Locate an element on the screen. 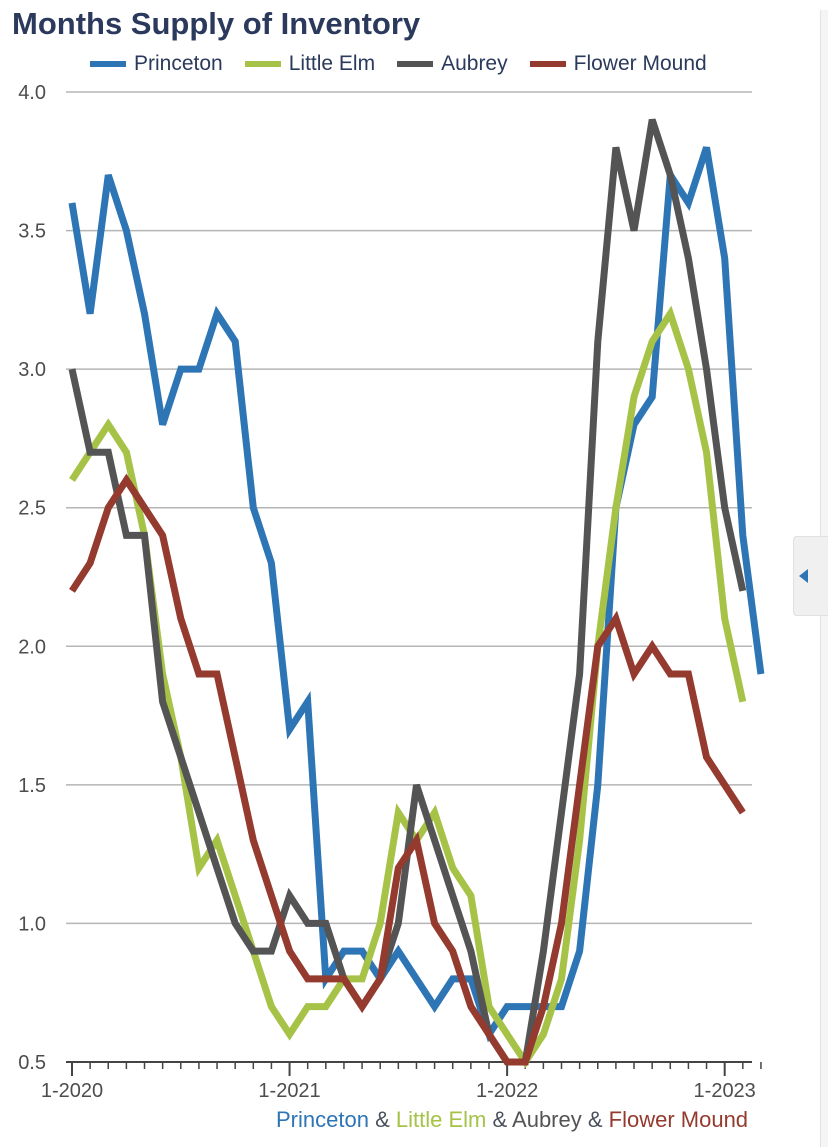 The height and width of the screenshot is (1147, 828). legend-item-princeton: Princeton is located at coordinates (156, 64).